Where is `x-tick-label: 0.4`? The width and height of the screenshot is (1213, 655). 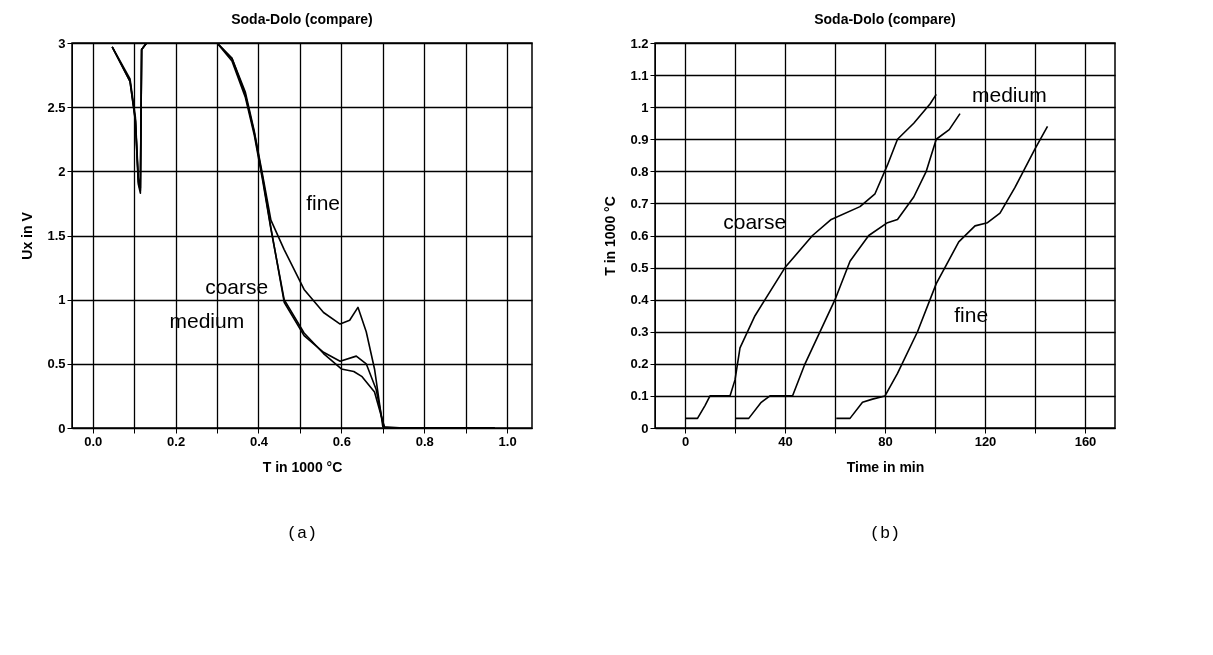
x-tick-label: 0.4 is located at coordinates (259, 441).